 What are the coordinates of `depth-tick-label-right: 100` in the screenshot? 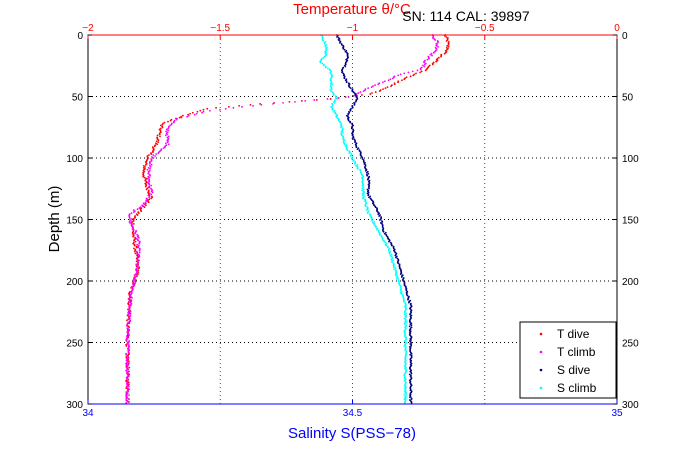 It's located at (630, 159).